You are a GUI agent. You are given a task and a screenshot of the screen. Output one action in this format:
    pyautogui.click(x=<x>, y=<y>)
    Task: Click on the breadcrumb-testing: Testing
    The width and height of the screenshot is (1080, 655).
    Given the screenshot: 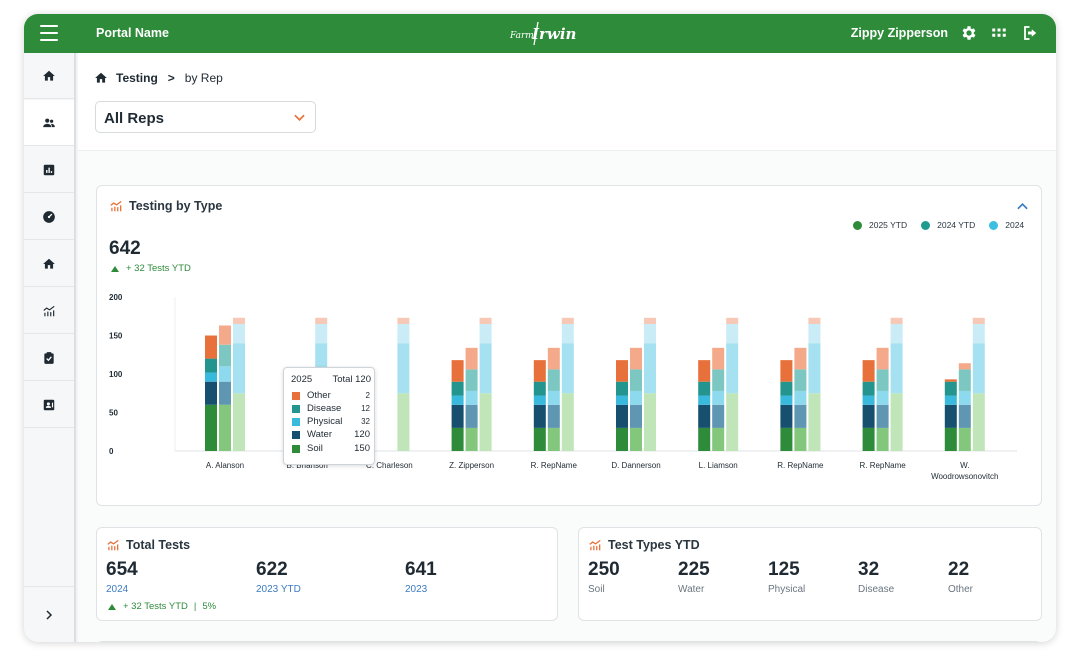 What is the action you would take?
    pyautogui.click(x=137, y=78)
    